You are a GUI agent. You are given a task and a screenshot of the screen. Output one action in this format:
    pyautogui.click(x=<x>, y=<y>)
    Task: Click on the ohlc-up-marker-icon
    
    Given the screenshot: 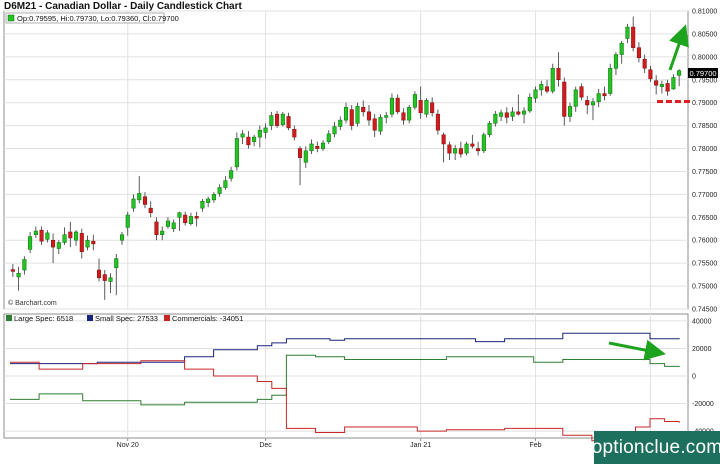 What is the action you would take?
    pyautogui.click(x=11, y=18)
    